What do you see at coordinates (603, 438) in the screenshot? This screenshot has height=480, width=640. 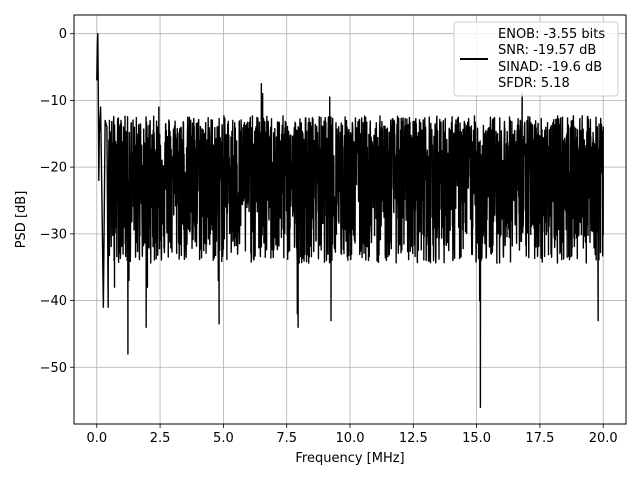 I see `x-tick-label: 20.0` at bounding box center [603, 438].